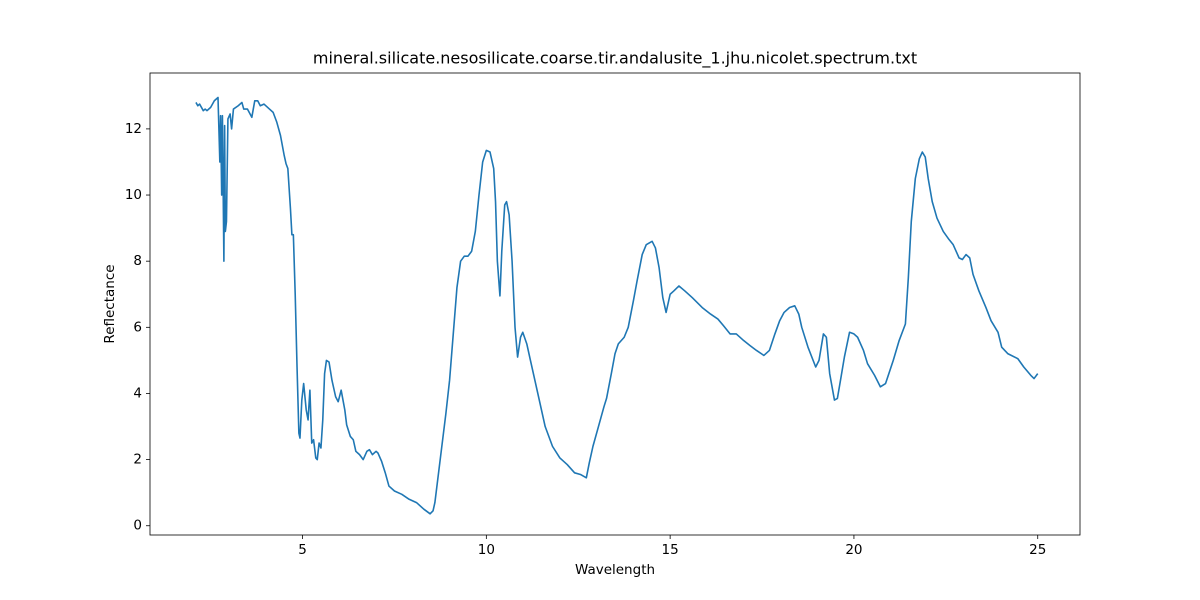 The height and width of the screenshot is (600, 1200). Describe the element at coordinates (853, 550) in the screenshot. I see `x-tick-label: 20` at that location.